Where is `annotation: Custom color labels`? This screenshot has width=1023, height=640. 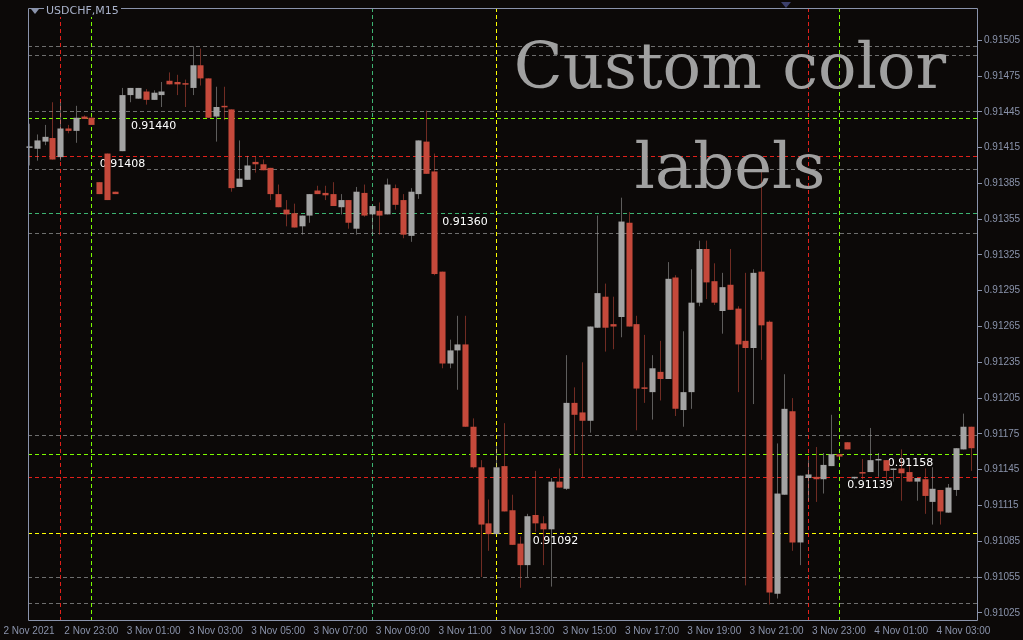
annotation: Custom color labels is located at coordinates (730, 116).